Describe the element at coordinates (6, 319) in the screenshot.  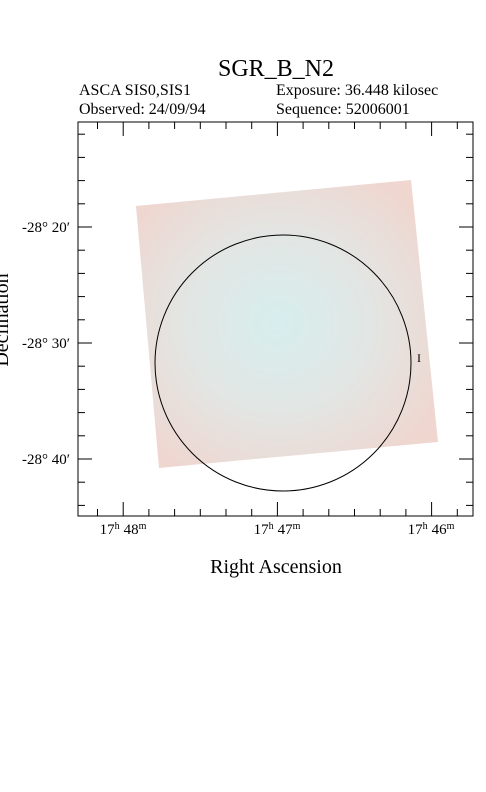
I see `y-axis-label: Declination` at that location.